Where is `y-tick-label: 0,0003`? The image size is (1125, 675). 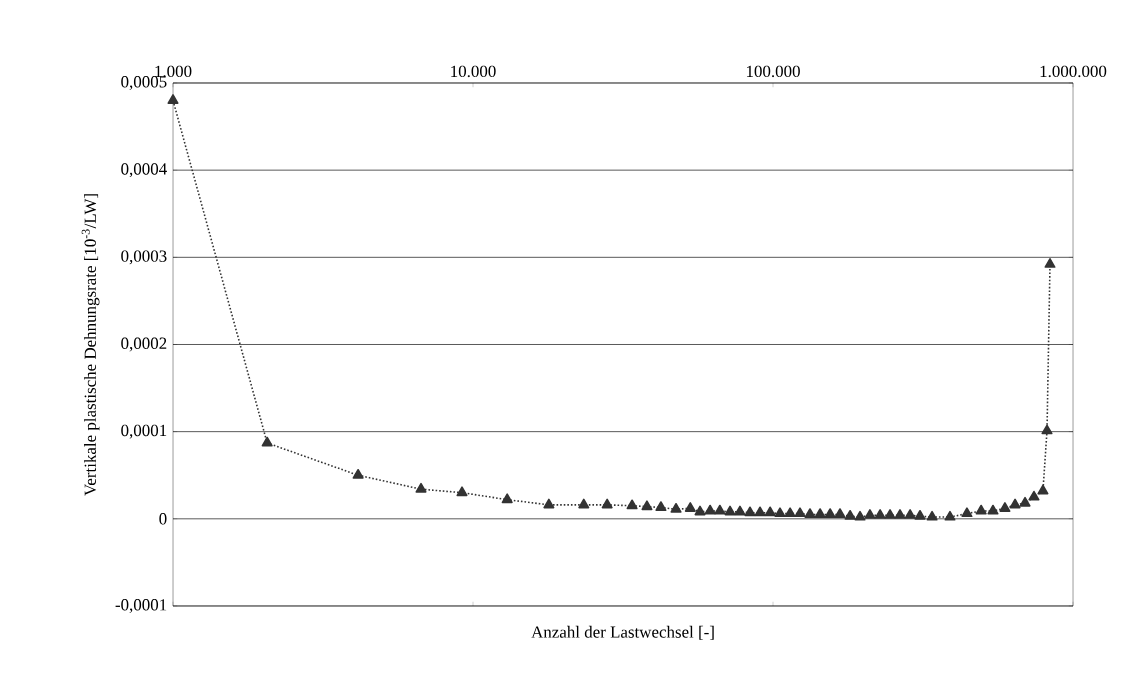
y-tick-label: 0,0003 is located at coordinates (144, 257).